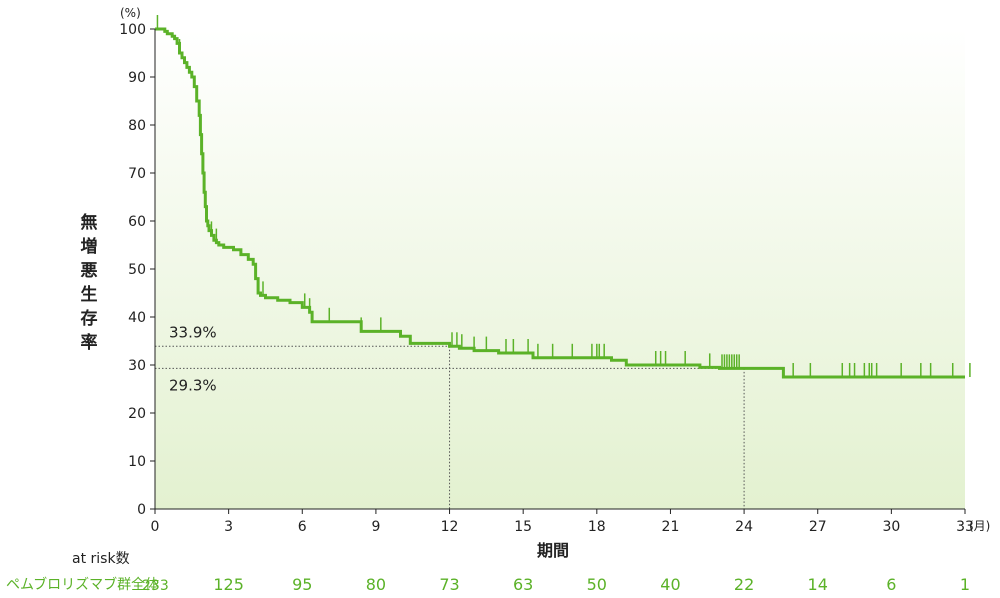  What do you see at coordinates (670, 584) in the screenshot?
I see `risk-value: 40` at bounding box center [670, 584].